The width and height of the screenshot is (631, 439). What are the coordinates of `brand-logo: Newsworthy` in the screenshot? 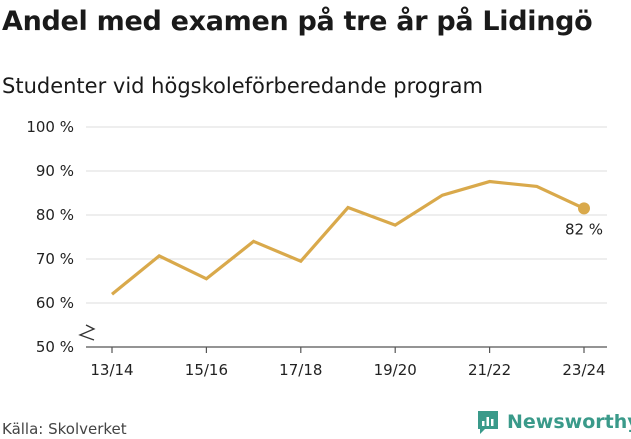 It's located at (553, 422).